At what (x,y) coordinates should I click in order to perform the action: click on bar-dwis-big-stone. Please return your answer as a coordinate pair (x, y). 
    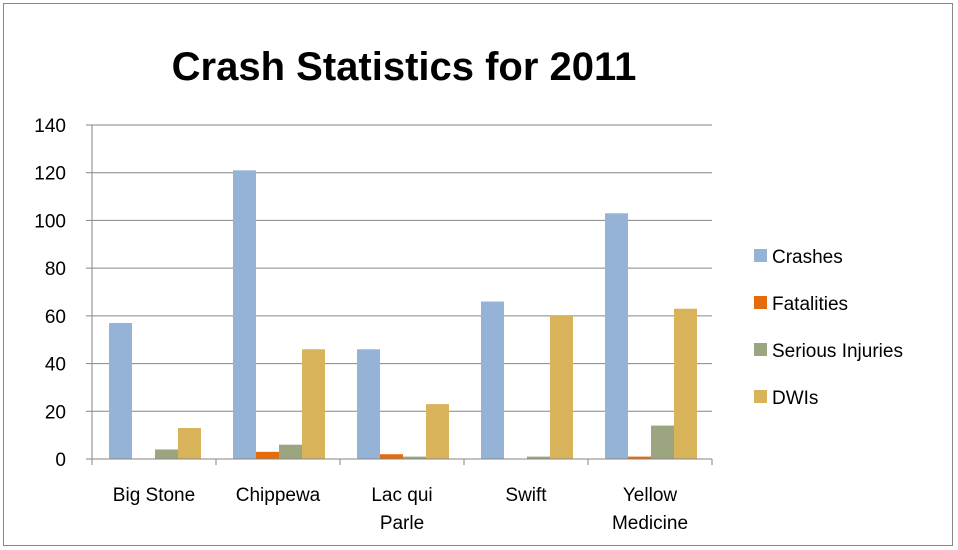
    Looking at the image, I should click on (189, 443).